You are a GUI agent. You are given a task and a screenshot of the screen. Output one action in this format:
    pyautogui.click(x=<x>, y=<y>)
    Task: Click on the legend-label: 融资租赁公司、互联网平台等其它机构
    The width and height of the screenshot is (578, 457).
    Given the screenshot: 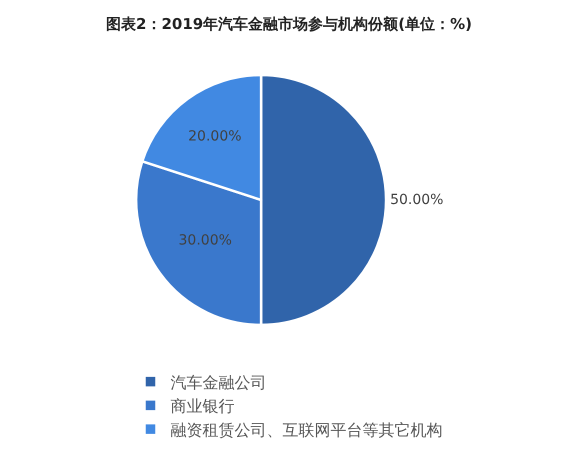 What is the action you would take?
    pyautogui.click(x=306, y=430)
    